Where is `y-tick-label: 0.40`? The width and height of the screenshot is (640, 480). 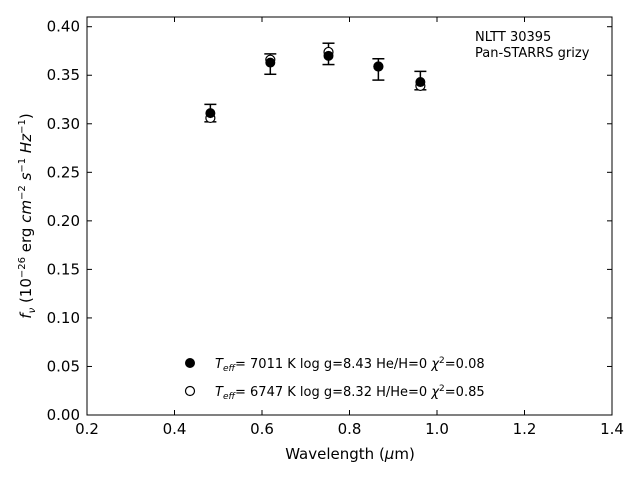
y-tick-label: 0.40 is located at coordinates (63, 27).